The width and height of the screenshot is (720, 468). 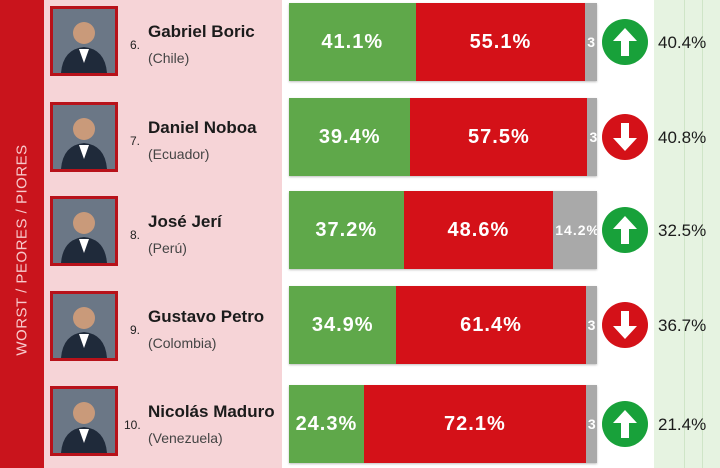 I want to click on leader-country: (Venezuela), so click(x=185, y=438).